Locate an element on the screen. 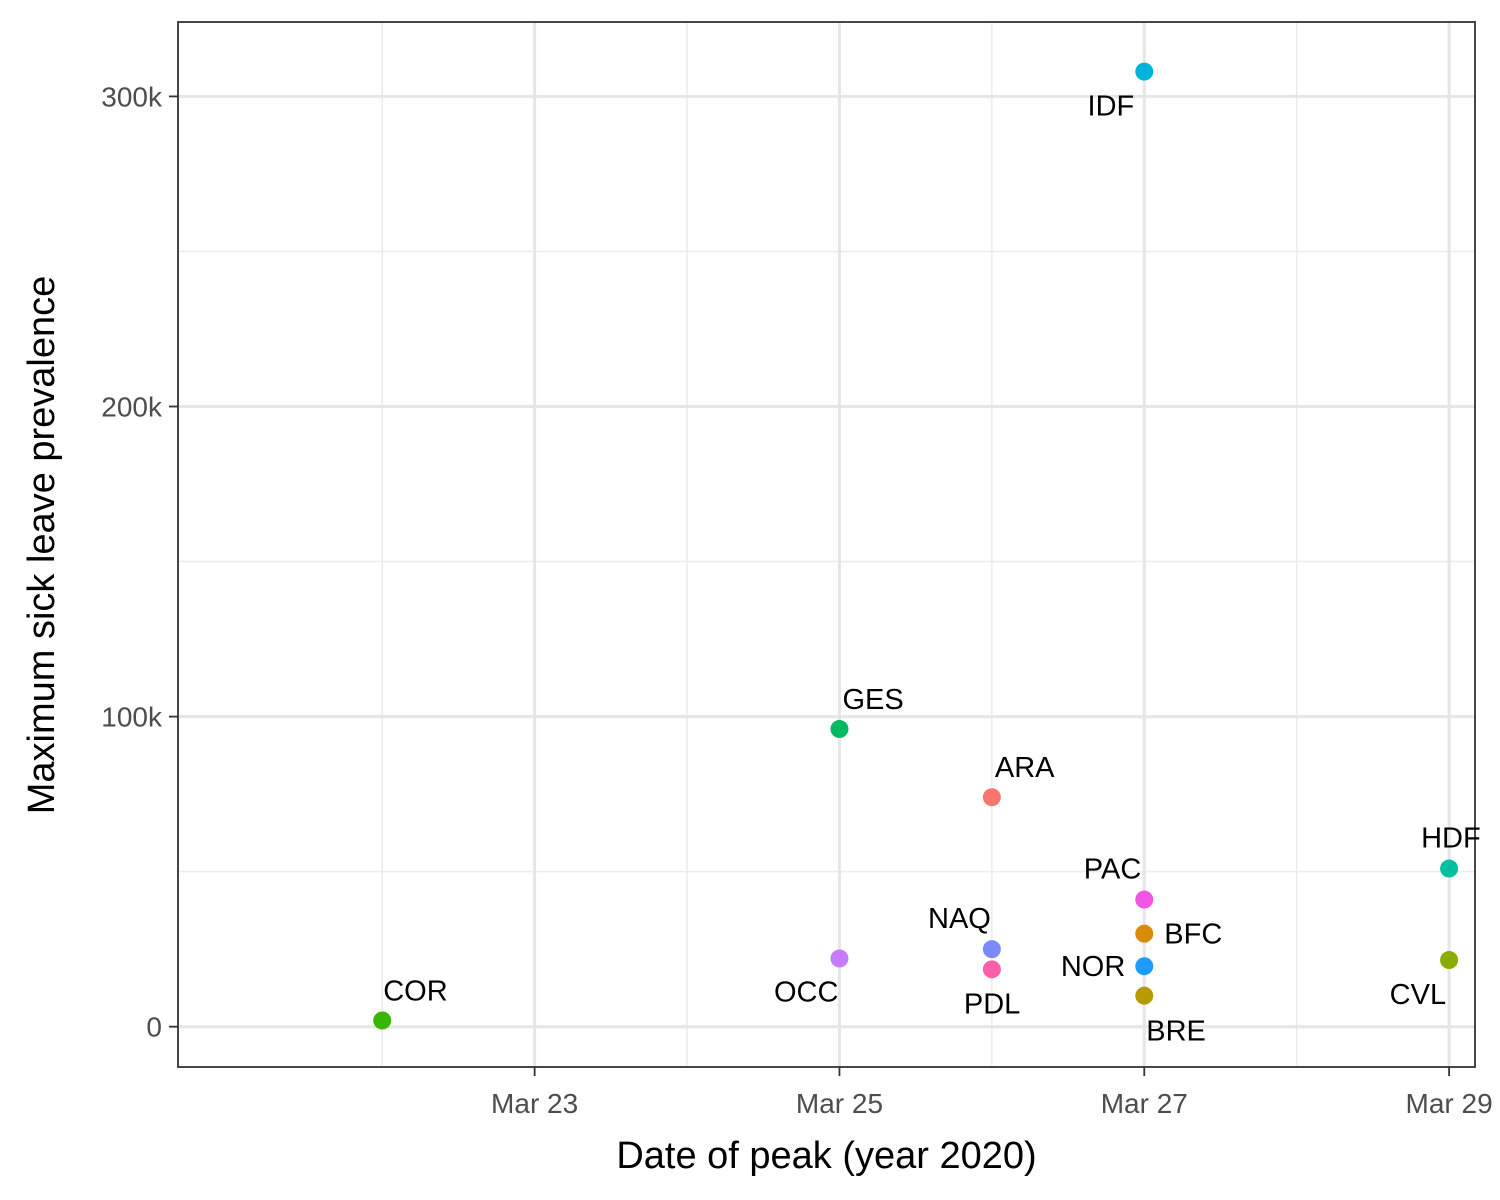  point-bre is located at coordinates (1144, 995).